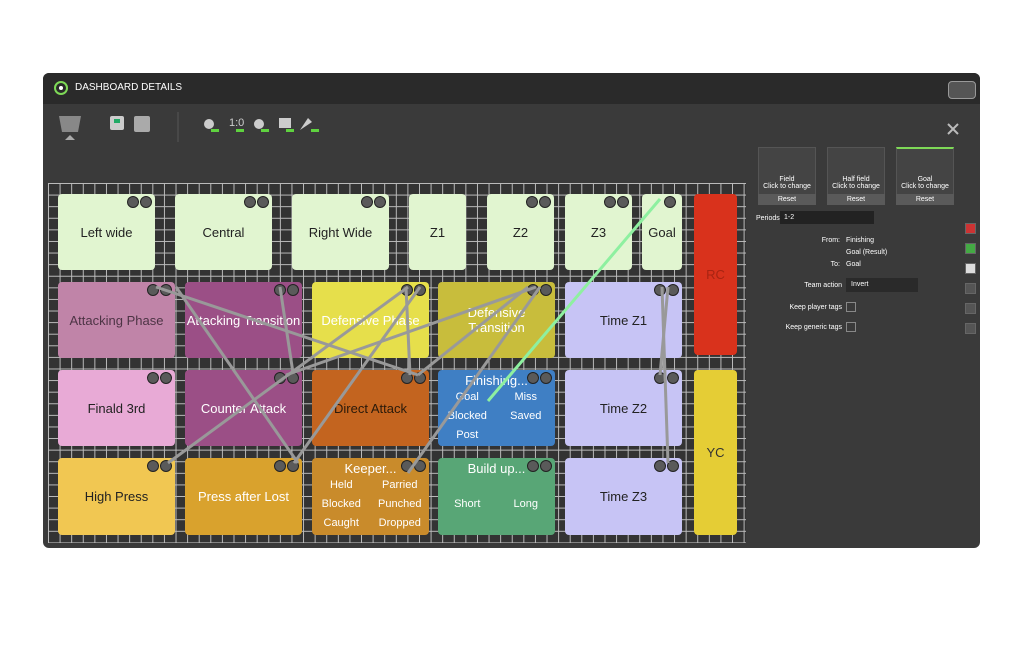  I want to click on tile-label: YC, so click(715, 452).